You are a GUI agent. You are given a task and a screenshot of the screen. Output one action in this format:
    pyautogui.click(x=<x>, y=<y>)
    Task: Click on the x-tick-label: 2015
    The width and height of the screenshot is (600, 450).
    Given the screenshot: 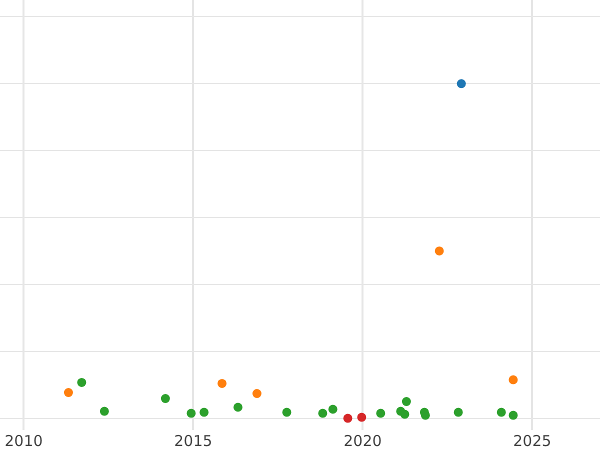 What is the action you would take?
    pyautogui.click(x=193, y=441)
    